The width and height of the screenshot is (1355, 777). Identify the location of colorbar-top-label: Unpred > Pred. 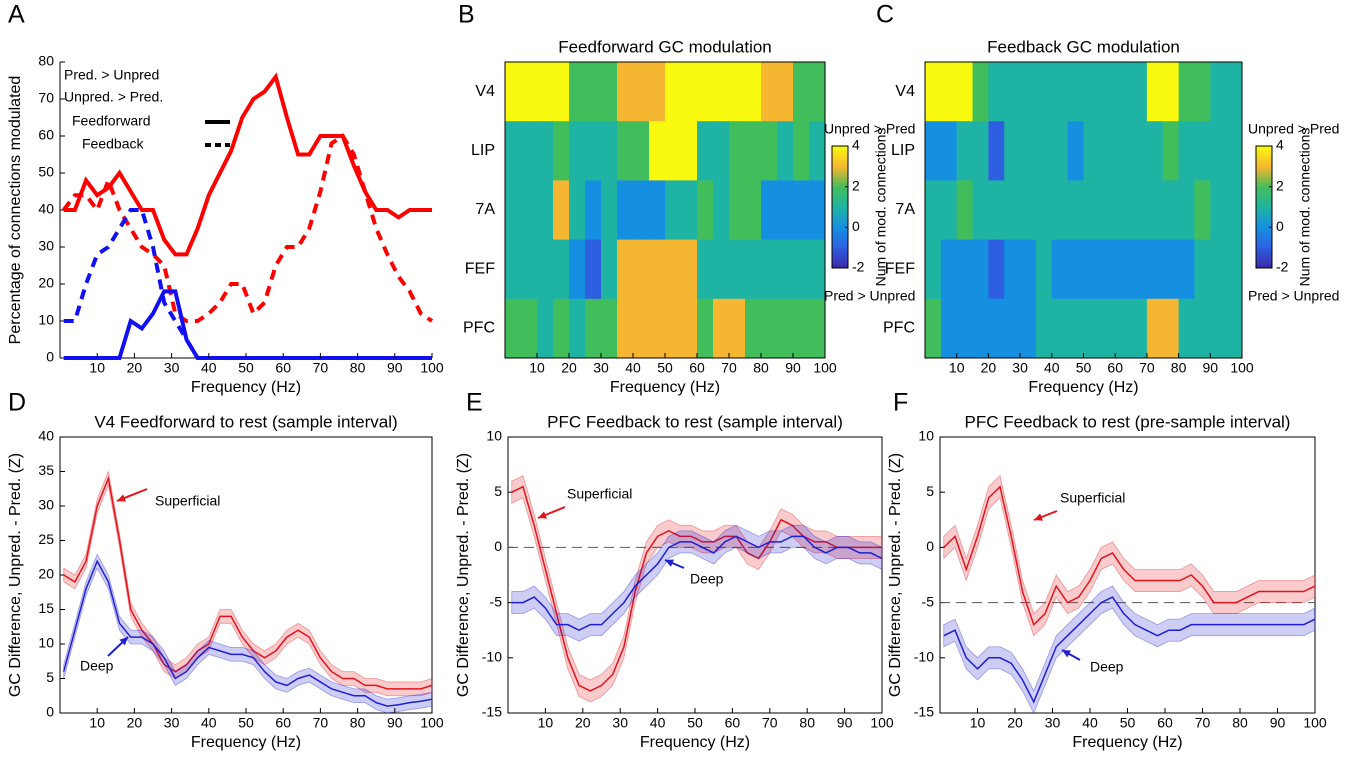
(869, 129).